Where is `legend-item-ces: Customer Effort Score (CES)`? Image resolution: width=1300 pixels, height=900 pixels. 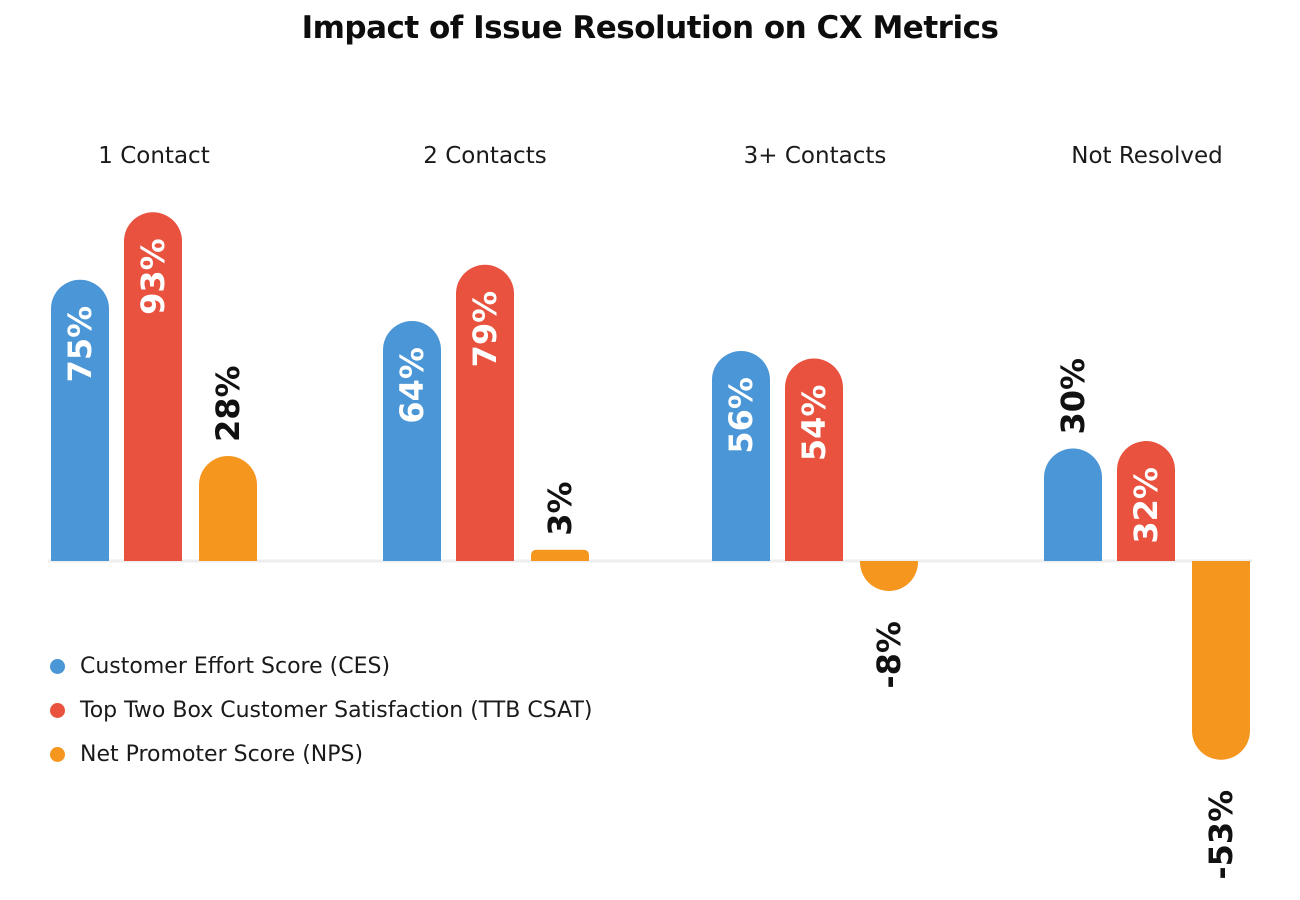
legend-item-ces: Customer Effort Score (CES) is located at coordinates (321, 666).